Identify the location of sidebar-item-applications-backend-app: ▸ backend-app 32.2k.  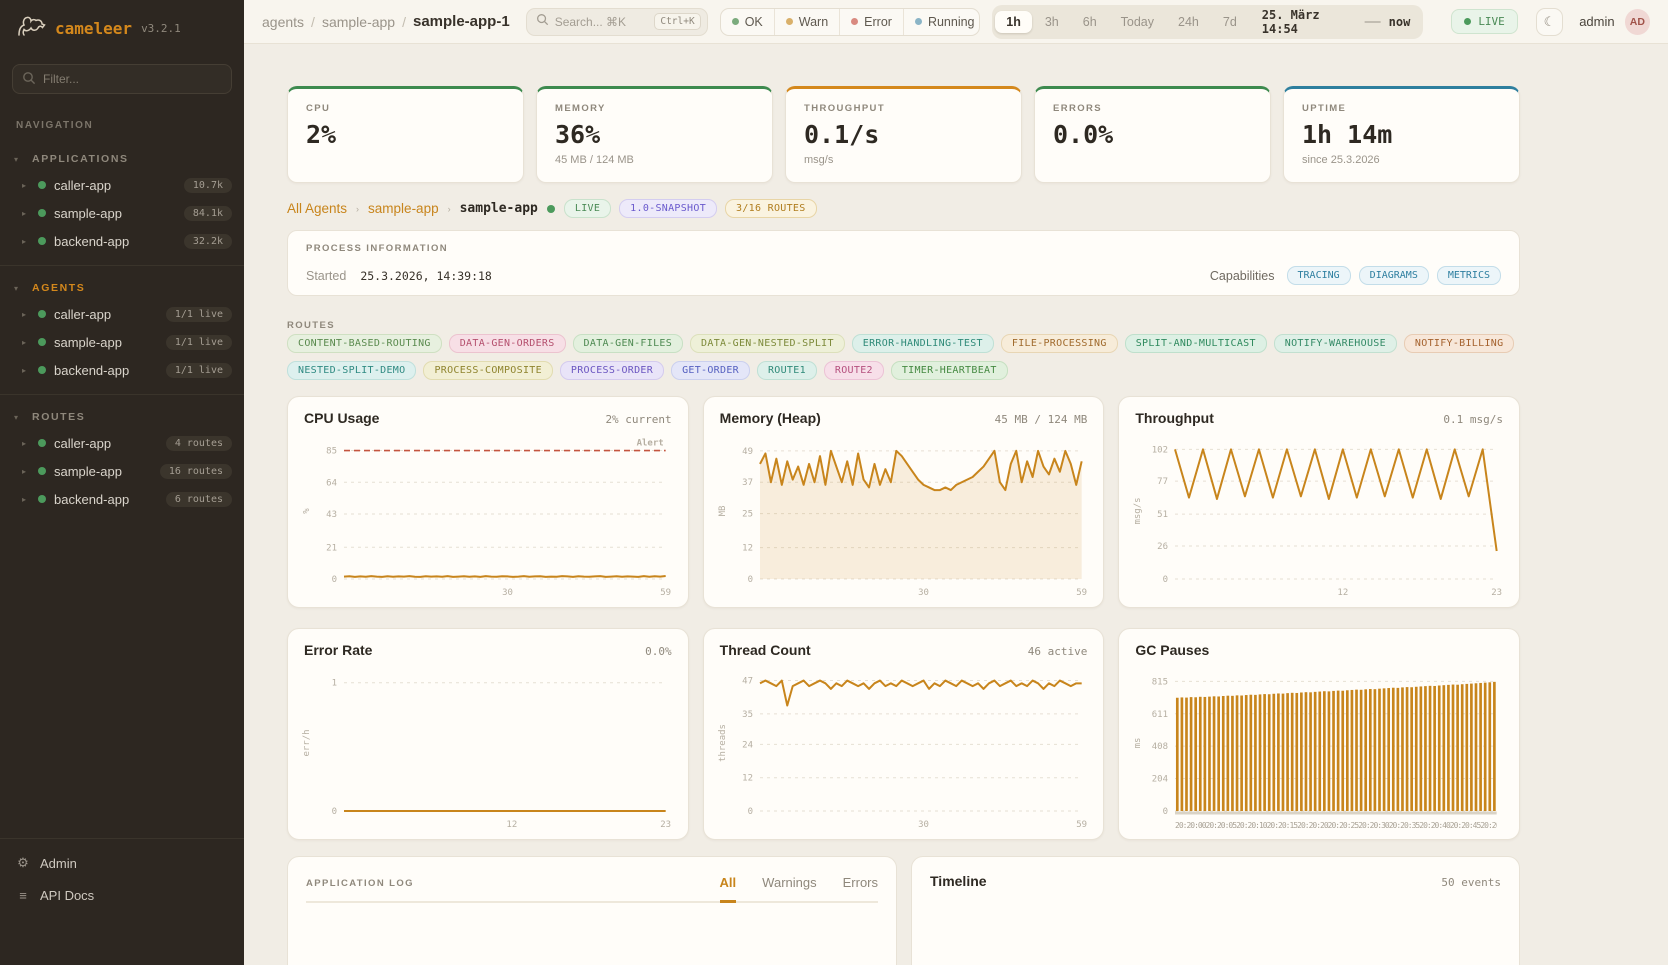
(122, 241).